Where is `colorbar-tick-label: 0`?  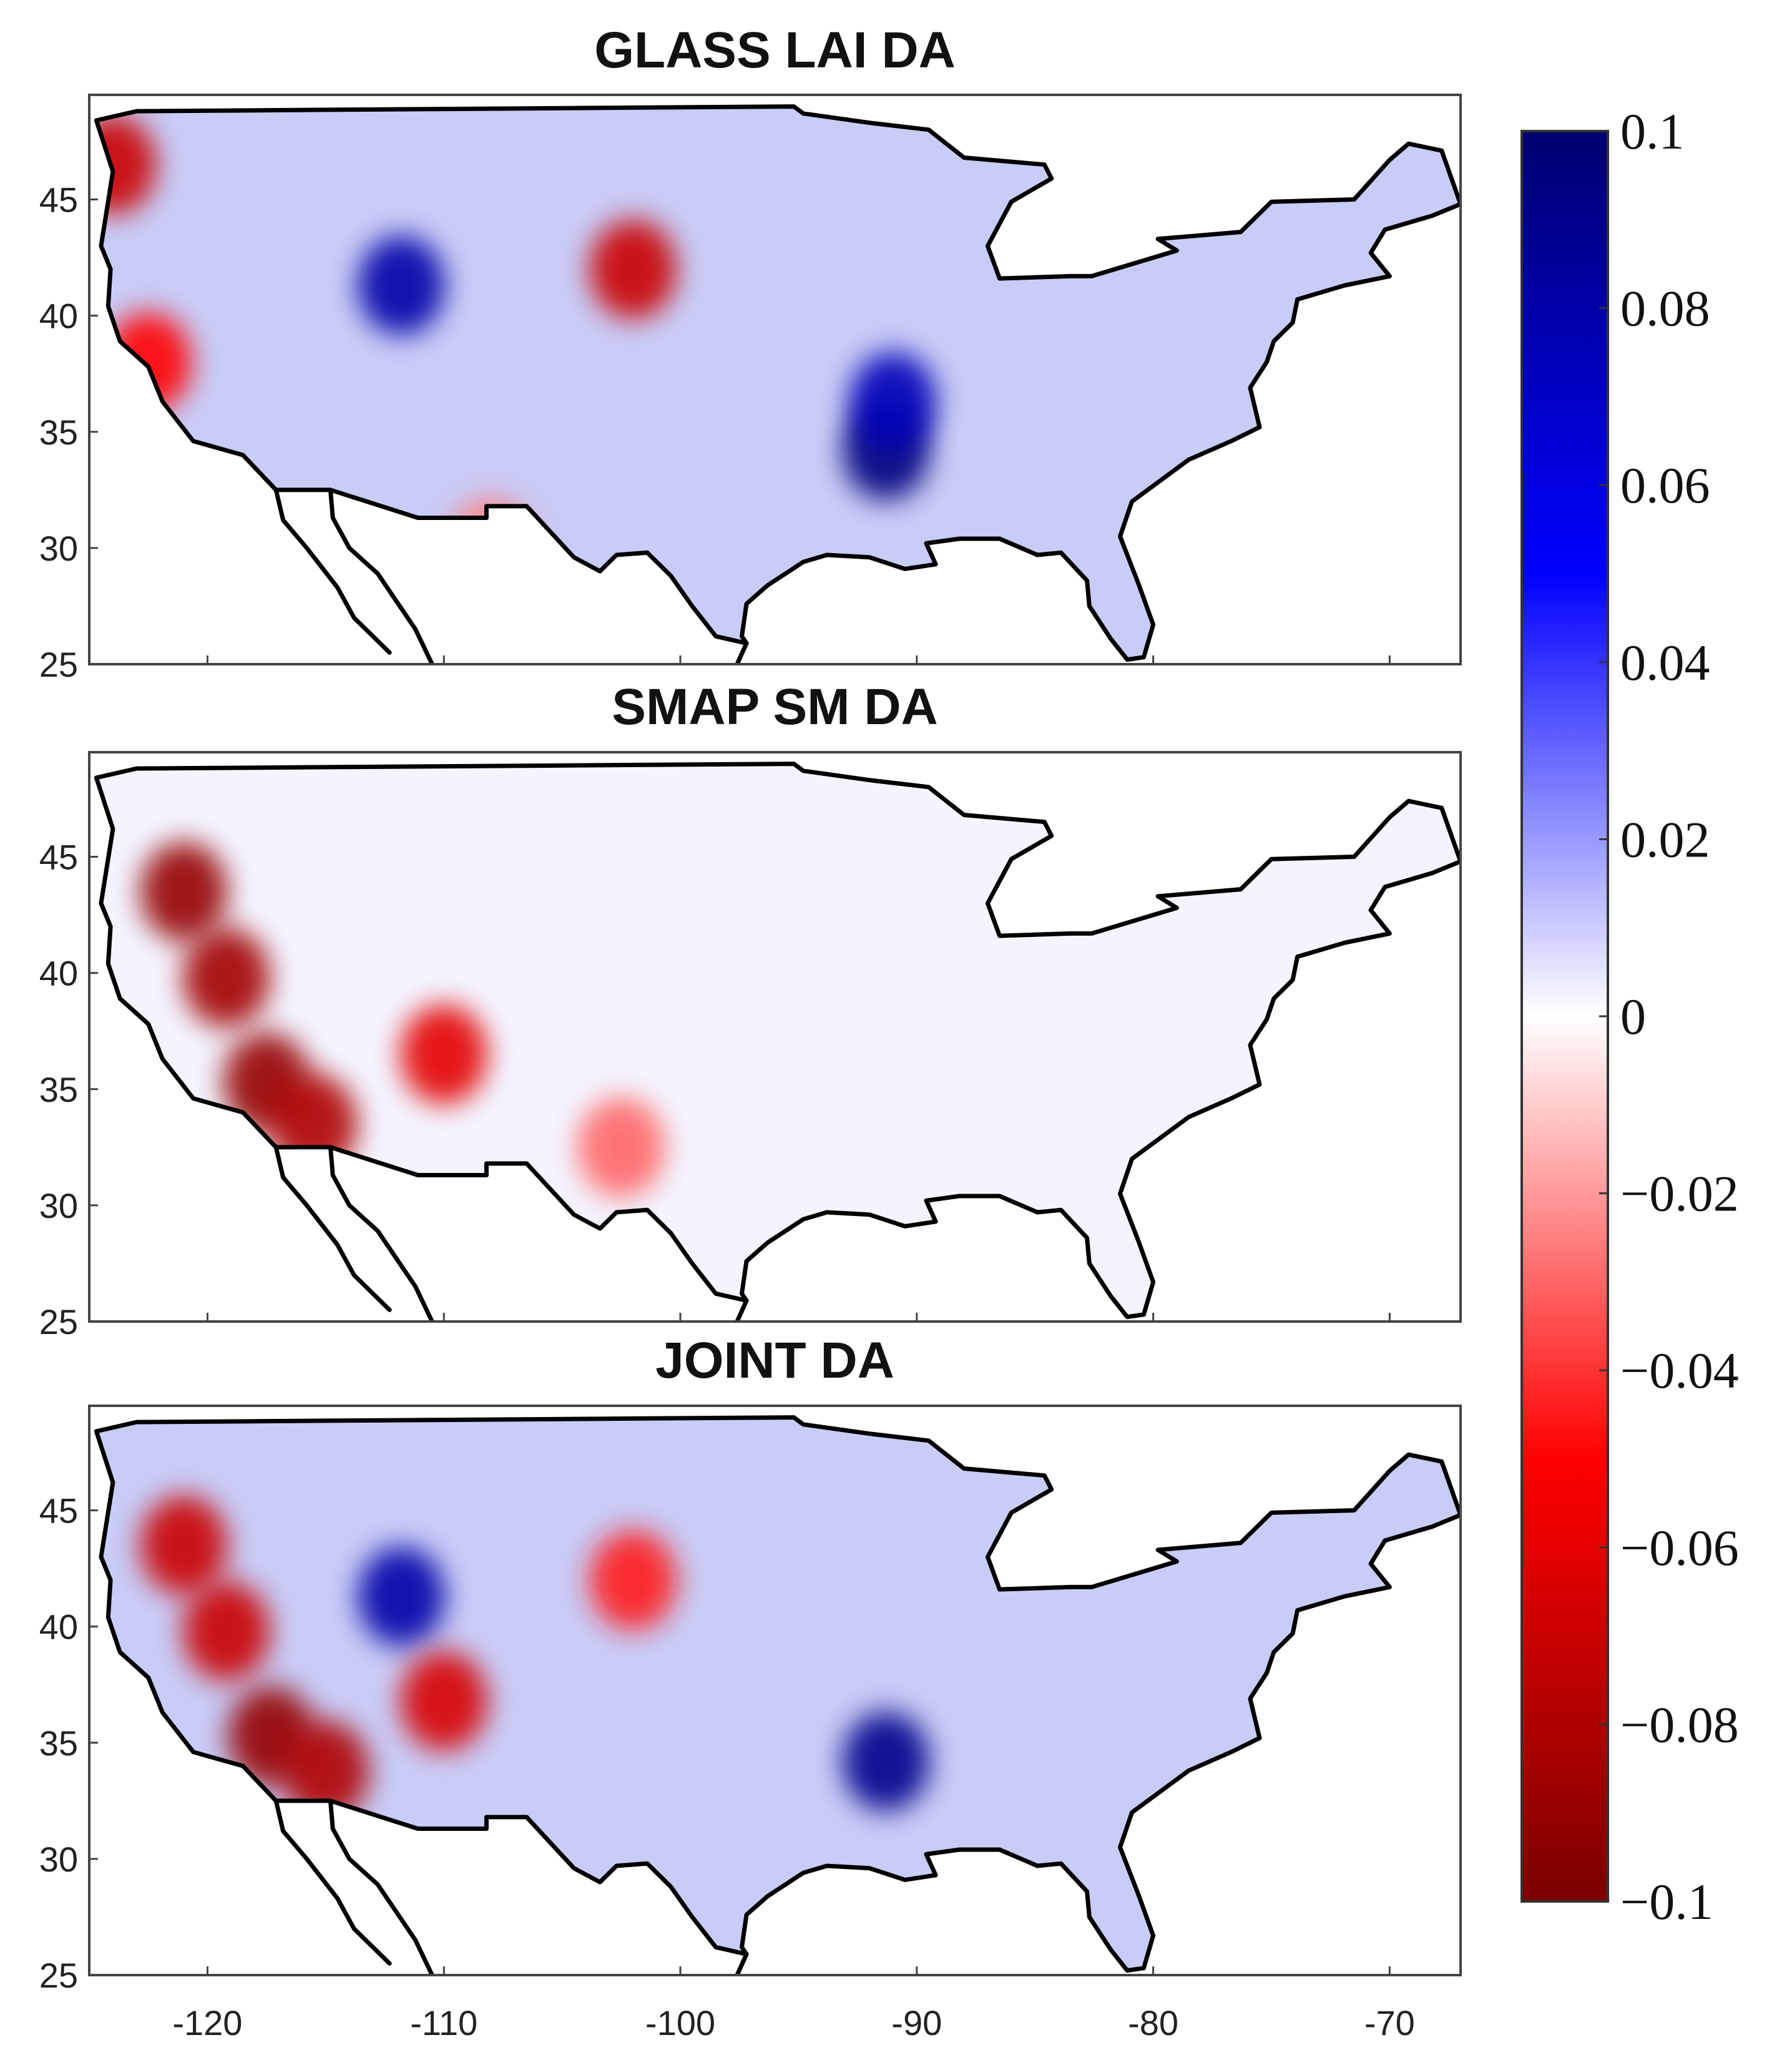
colorbar-tick-label: 0 is located at coordinates (1633, 1016).